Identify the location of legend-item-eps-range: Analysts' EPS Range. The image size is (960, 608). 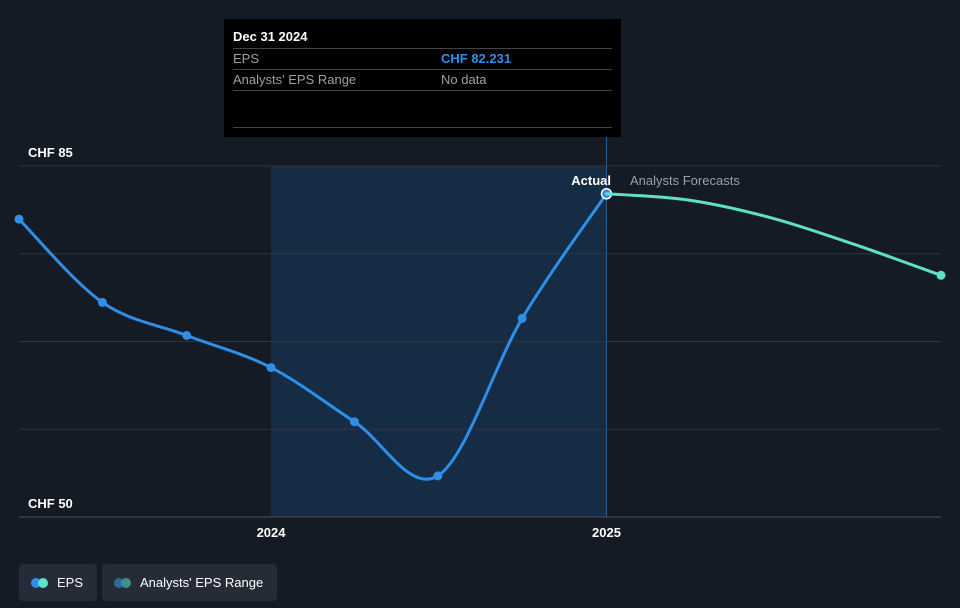
(190, 582).